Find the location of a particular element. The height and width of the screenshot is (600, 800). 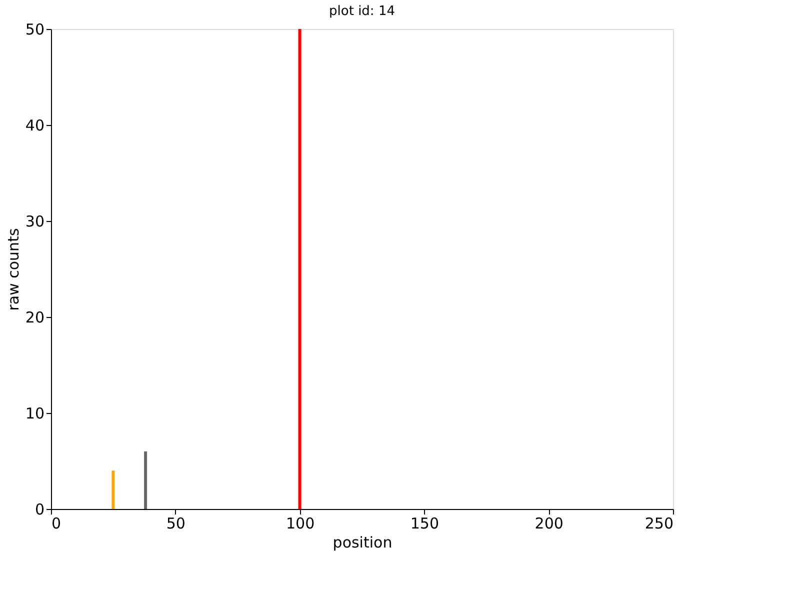

x-tick-label: 250 is located at coordinates (659, 523).